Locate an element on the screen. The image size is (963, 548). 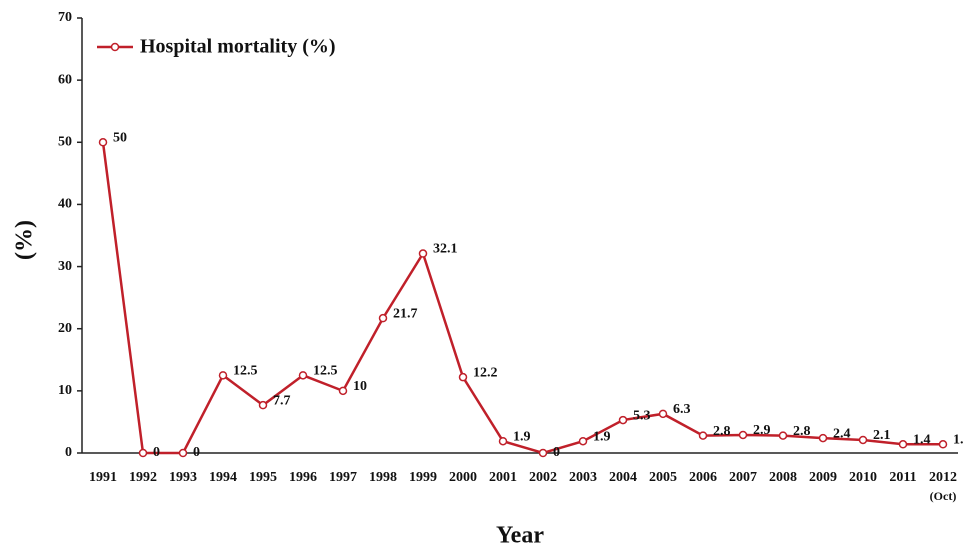
x-tick-label: 1991 is located at coordinates (103, 477).